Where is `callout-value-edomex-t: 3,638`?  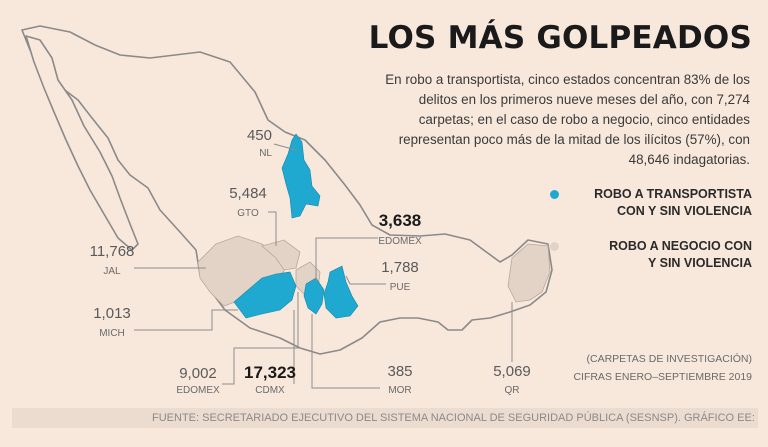 callout-value-edomex-t: 3,638 is located at coordinates (400, 220).